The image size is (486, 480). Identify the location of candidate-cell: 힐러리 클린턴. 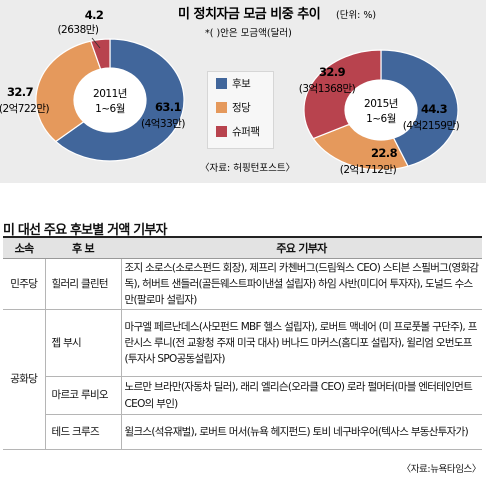
(82, 284).